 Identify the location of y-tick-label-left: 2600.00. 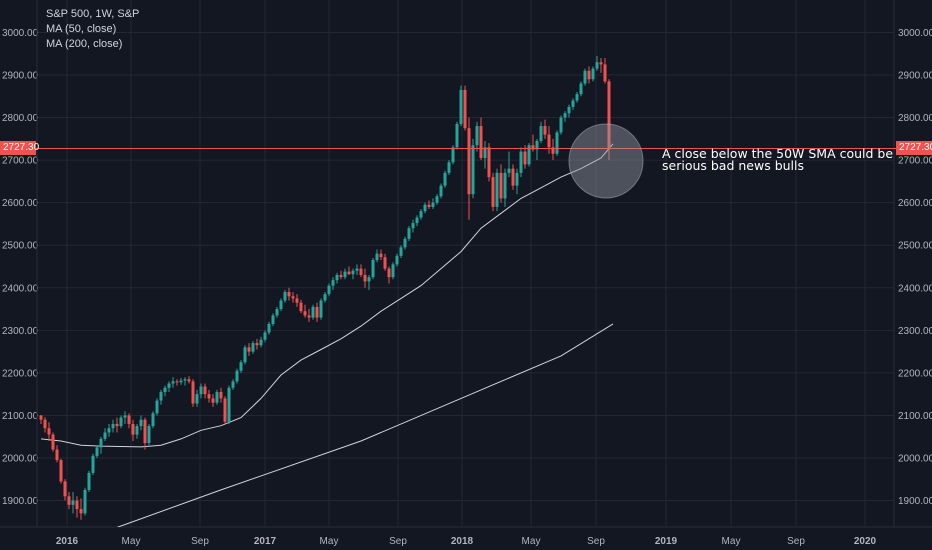
(20, 203).